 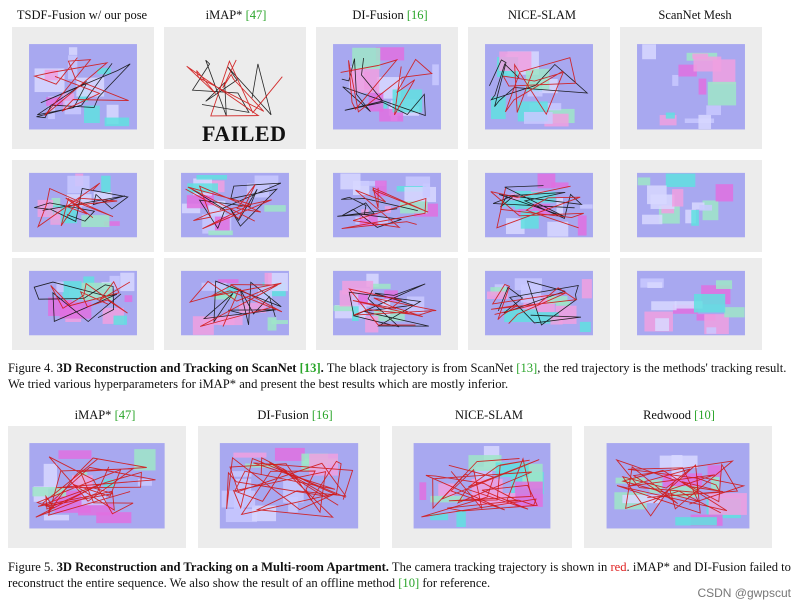 I want to click on fig5-col-header-difusion: DI-Fusion [16], so click(x=295, y=415).